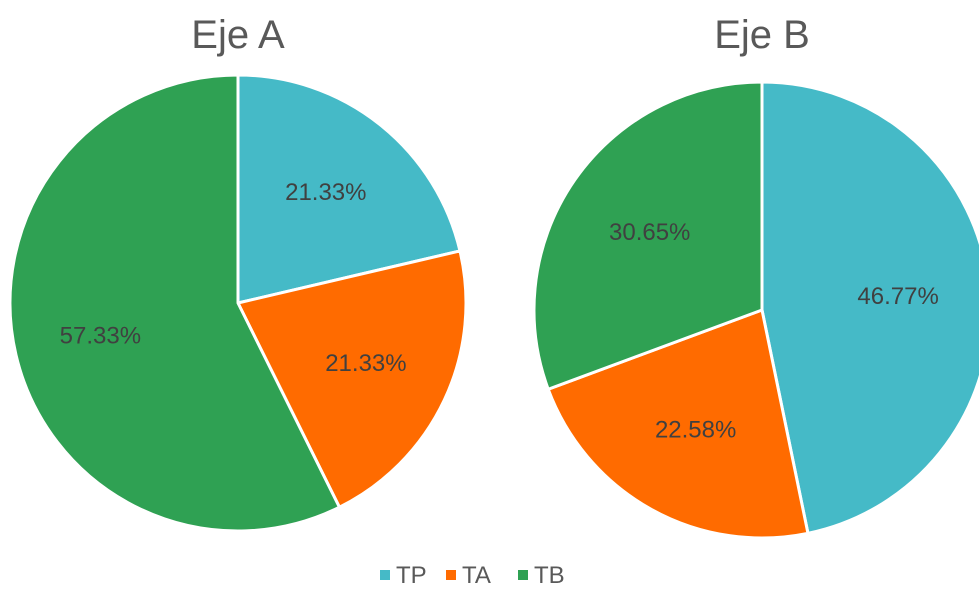  What do you see at coordinates (411, 575) in the screenshot?
I see `legend-label-tp: TP` at bounding box center [411, 575].